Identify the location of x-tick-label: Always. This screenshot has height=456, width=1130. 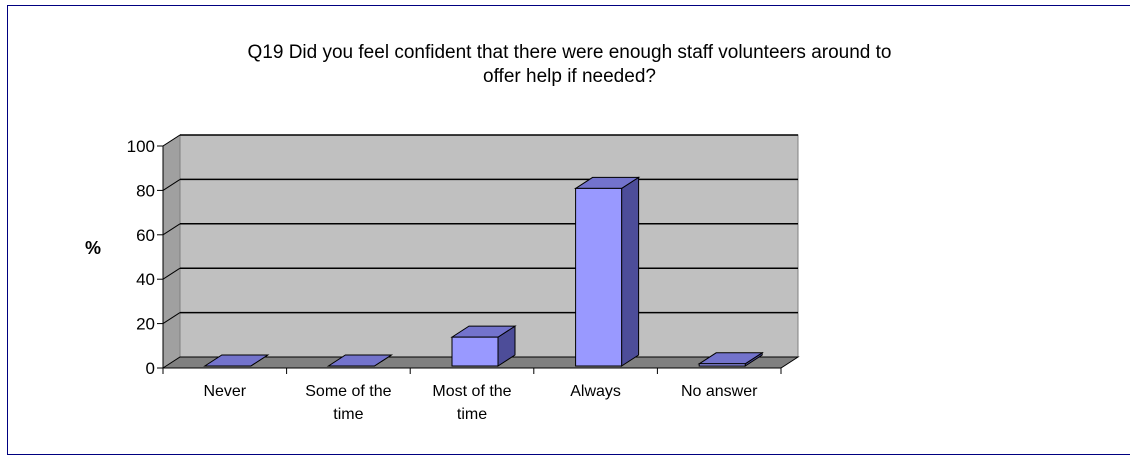
(595, 391).